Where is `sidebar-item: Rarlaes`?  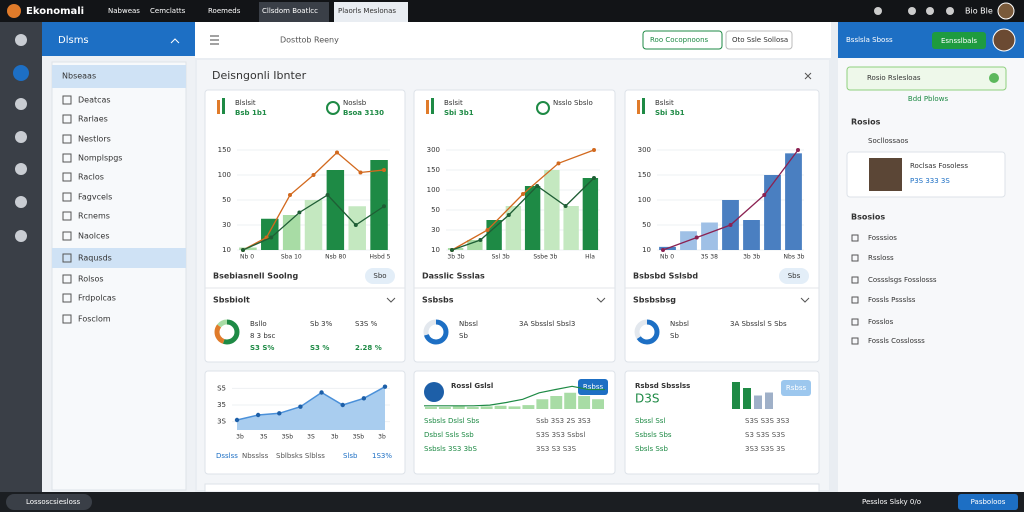
sidebar-item: Rarlaes is located at coordinates (93, 119).